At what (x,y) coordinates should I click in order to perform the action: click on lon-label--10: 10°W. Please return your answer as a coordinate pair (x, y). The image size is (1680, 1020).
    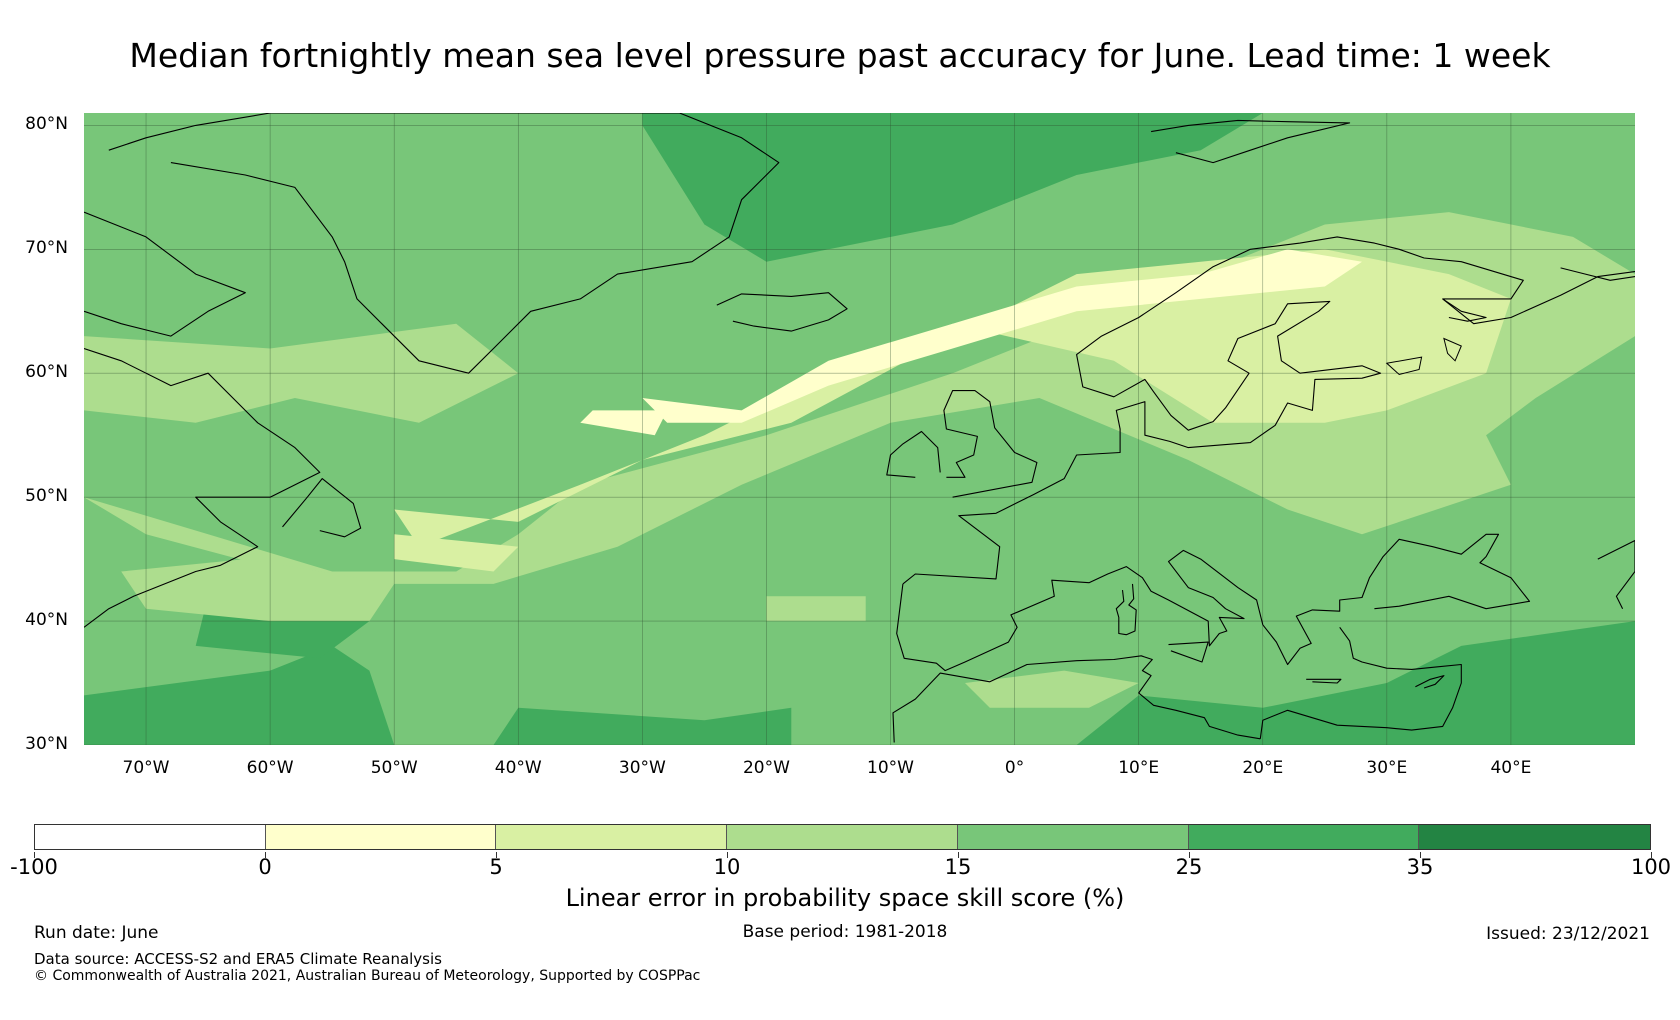
    Looking at the image, I should click on (890, 768).